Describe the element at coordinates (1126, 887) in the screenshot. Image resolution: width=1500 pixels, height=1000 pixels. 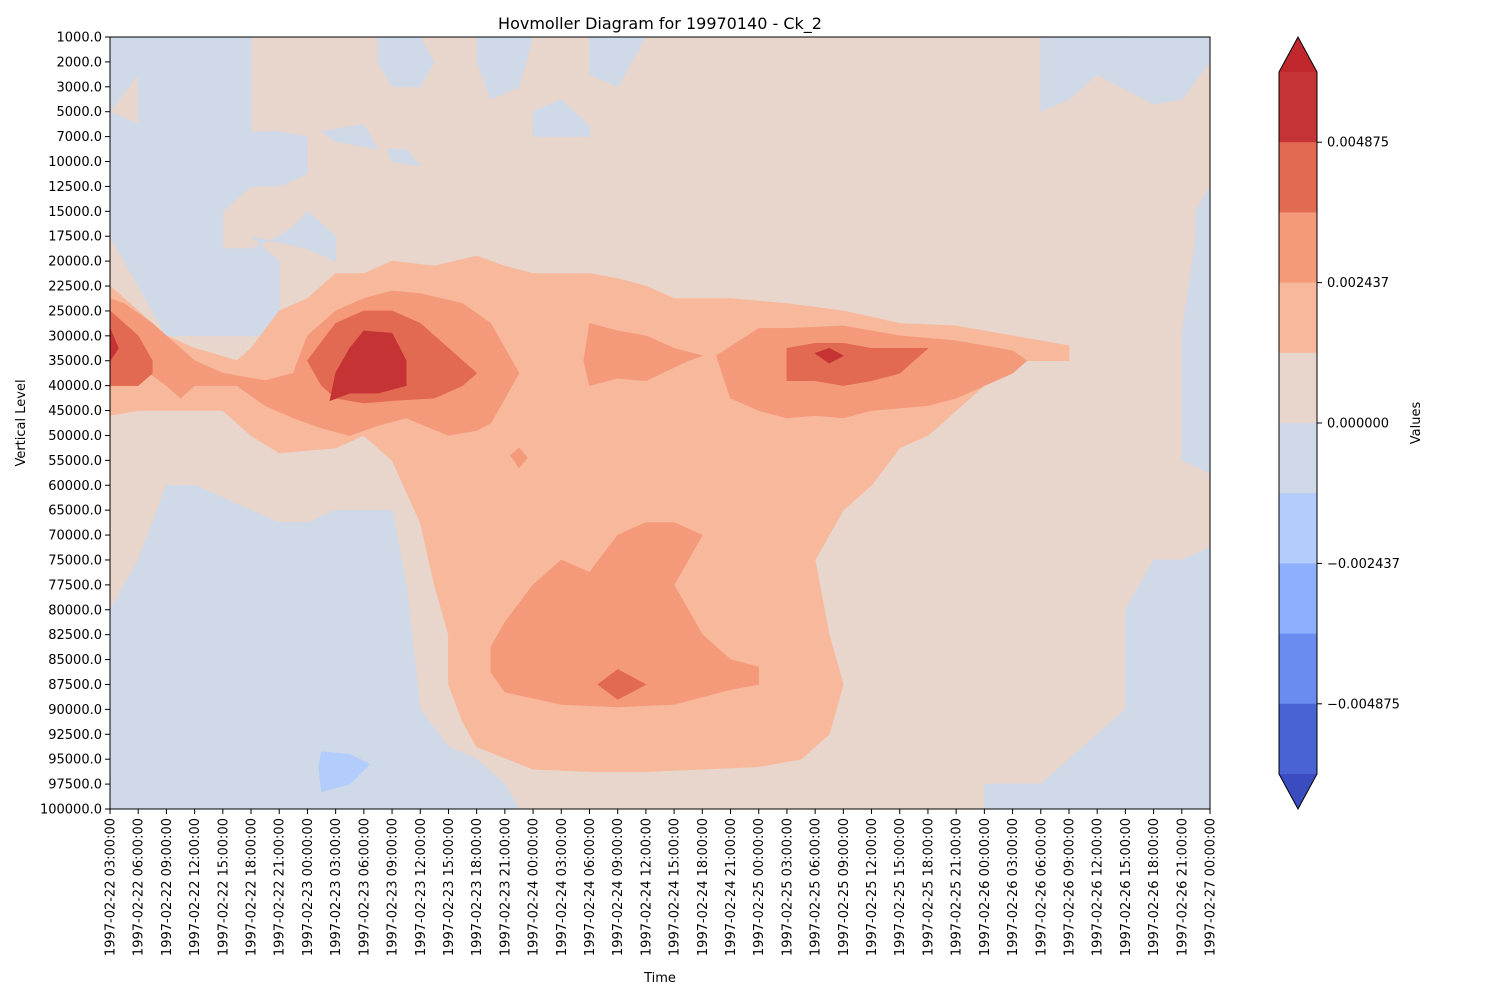
I see `x-tick-label: 1997-02-26 15:00:00` at that location.